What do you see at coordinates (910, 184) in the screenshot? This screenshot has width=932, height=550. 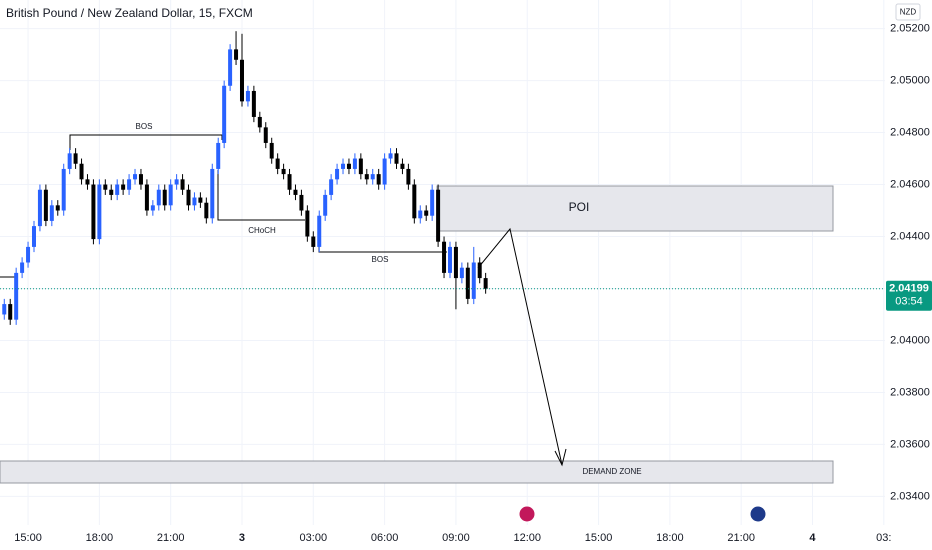 I see `y-tick-label: 2.04600` at bounding box center [910, 184].